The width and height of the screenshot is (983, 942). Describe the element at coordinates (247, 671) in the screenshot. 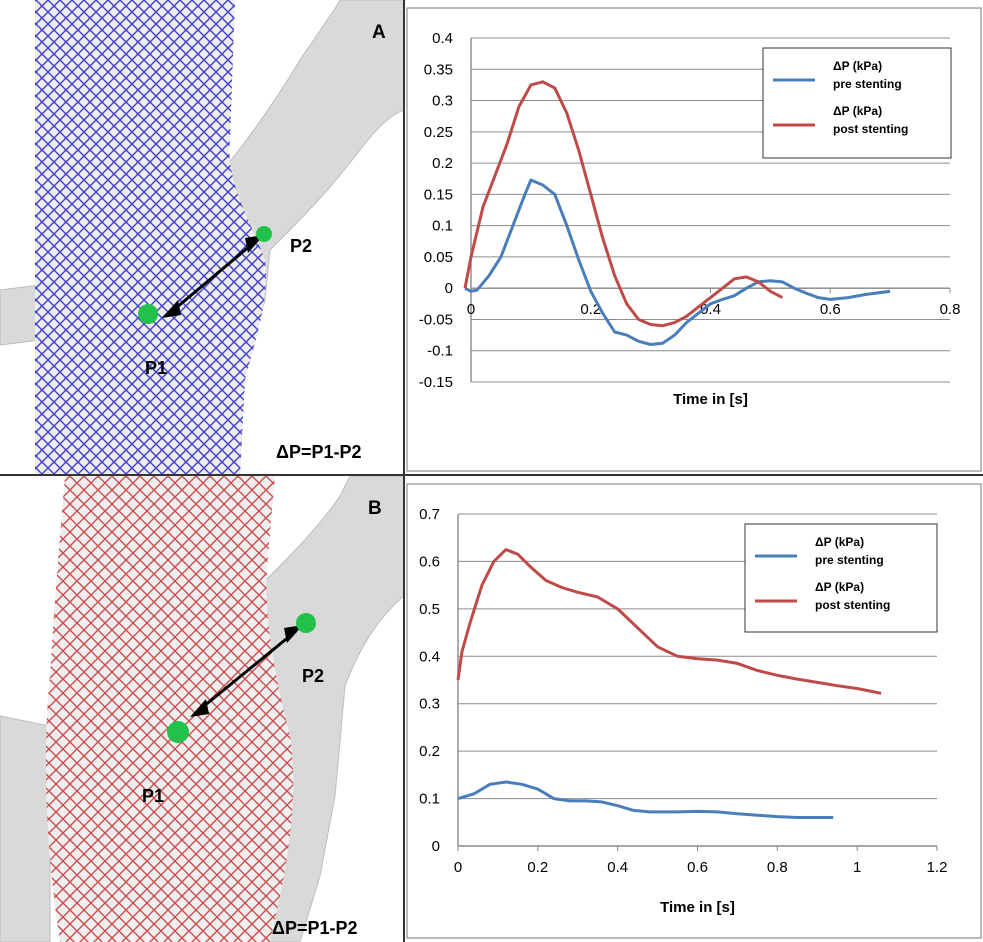

I see `arrow-b` at that location.